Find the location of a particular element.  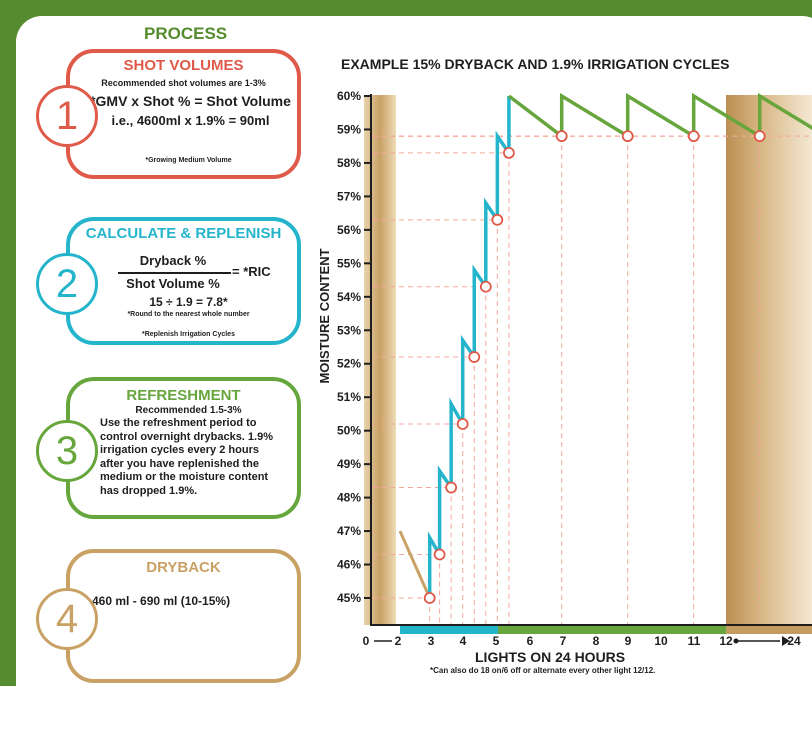

fraction-top: Dryback % is located at coordinates (173, 260).